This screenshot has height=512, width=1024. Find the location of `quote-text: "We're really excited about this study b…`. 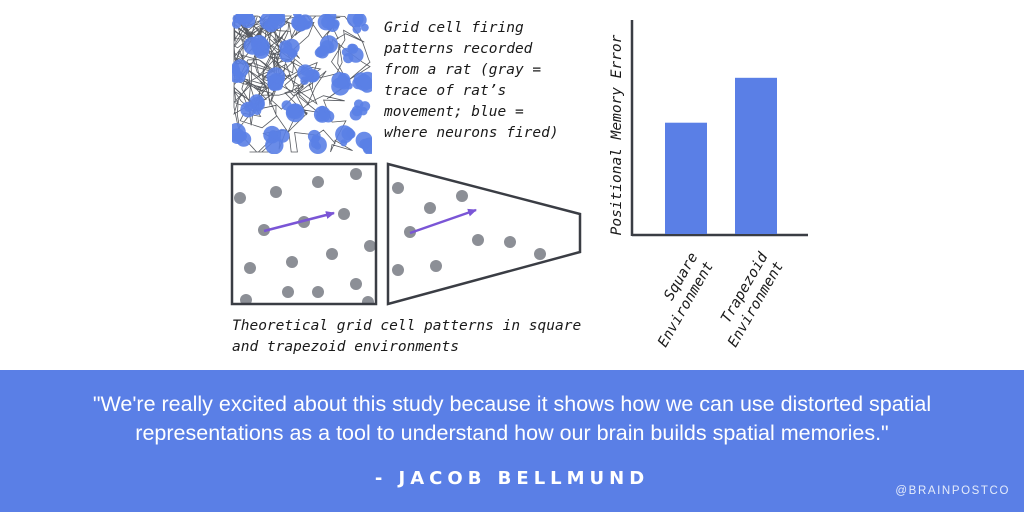

quote-text: "We're really excited about this study b… is located at coordinates (512, 418).